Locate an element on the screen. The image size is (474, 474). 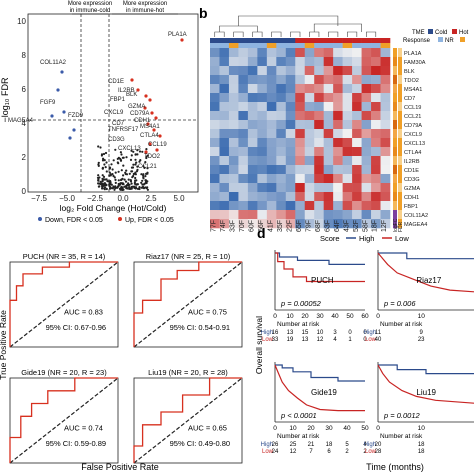
risk-cell-low: 24 is located at coordinates (275, 452).